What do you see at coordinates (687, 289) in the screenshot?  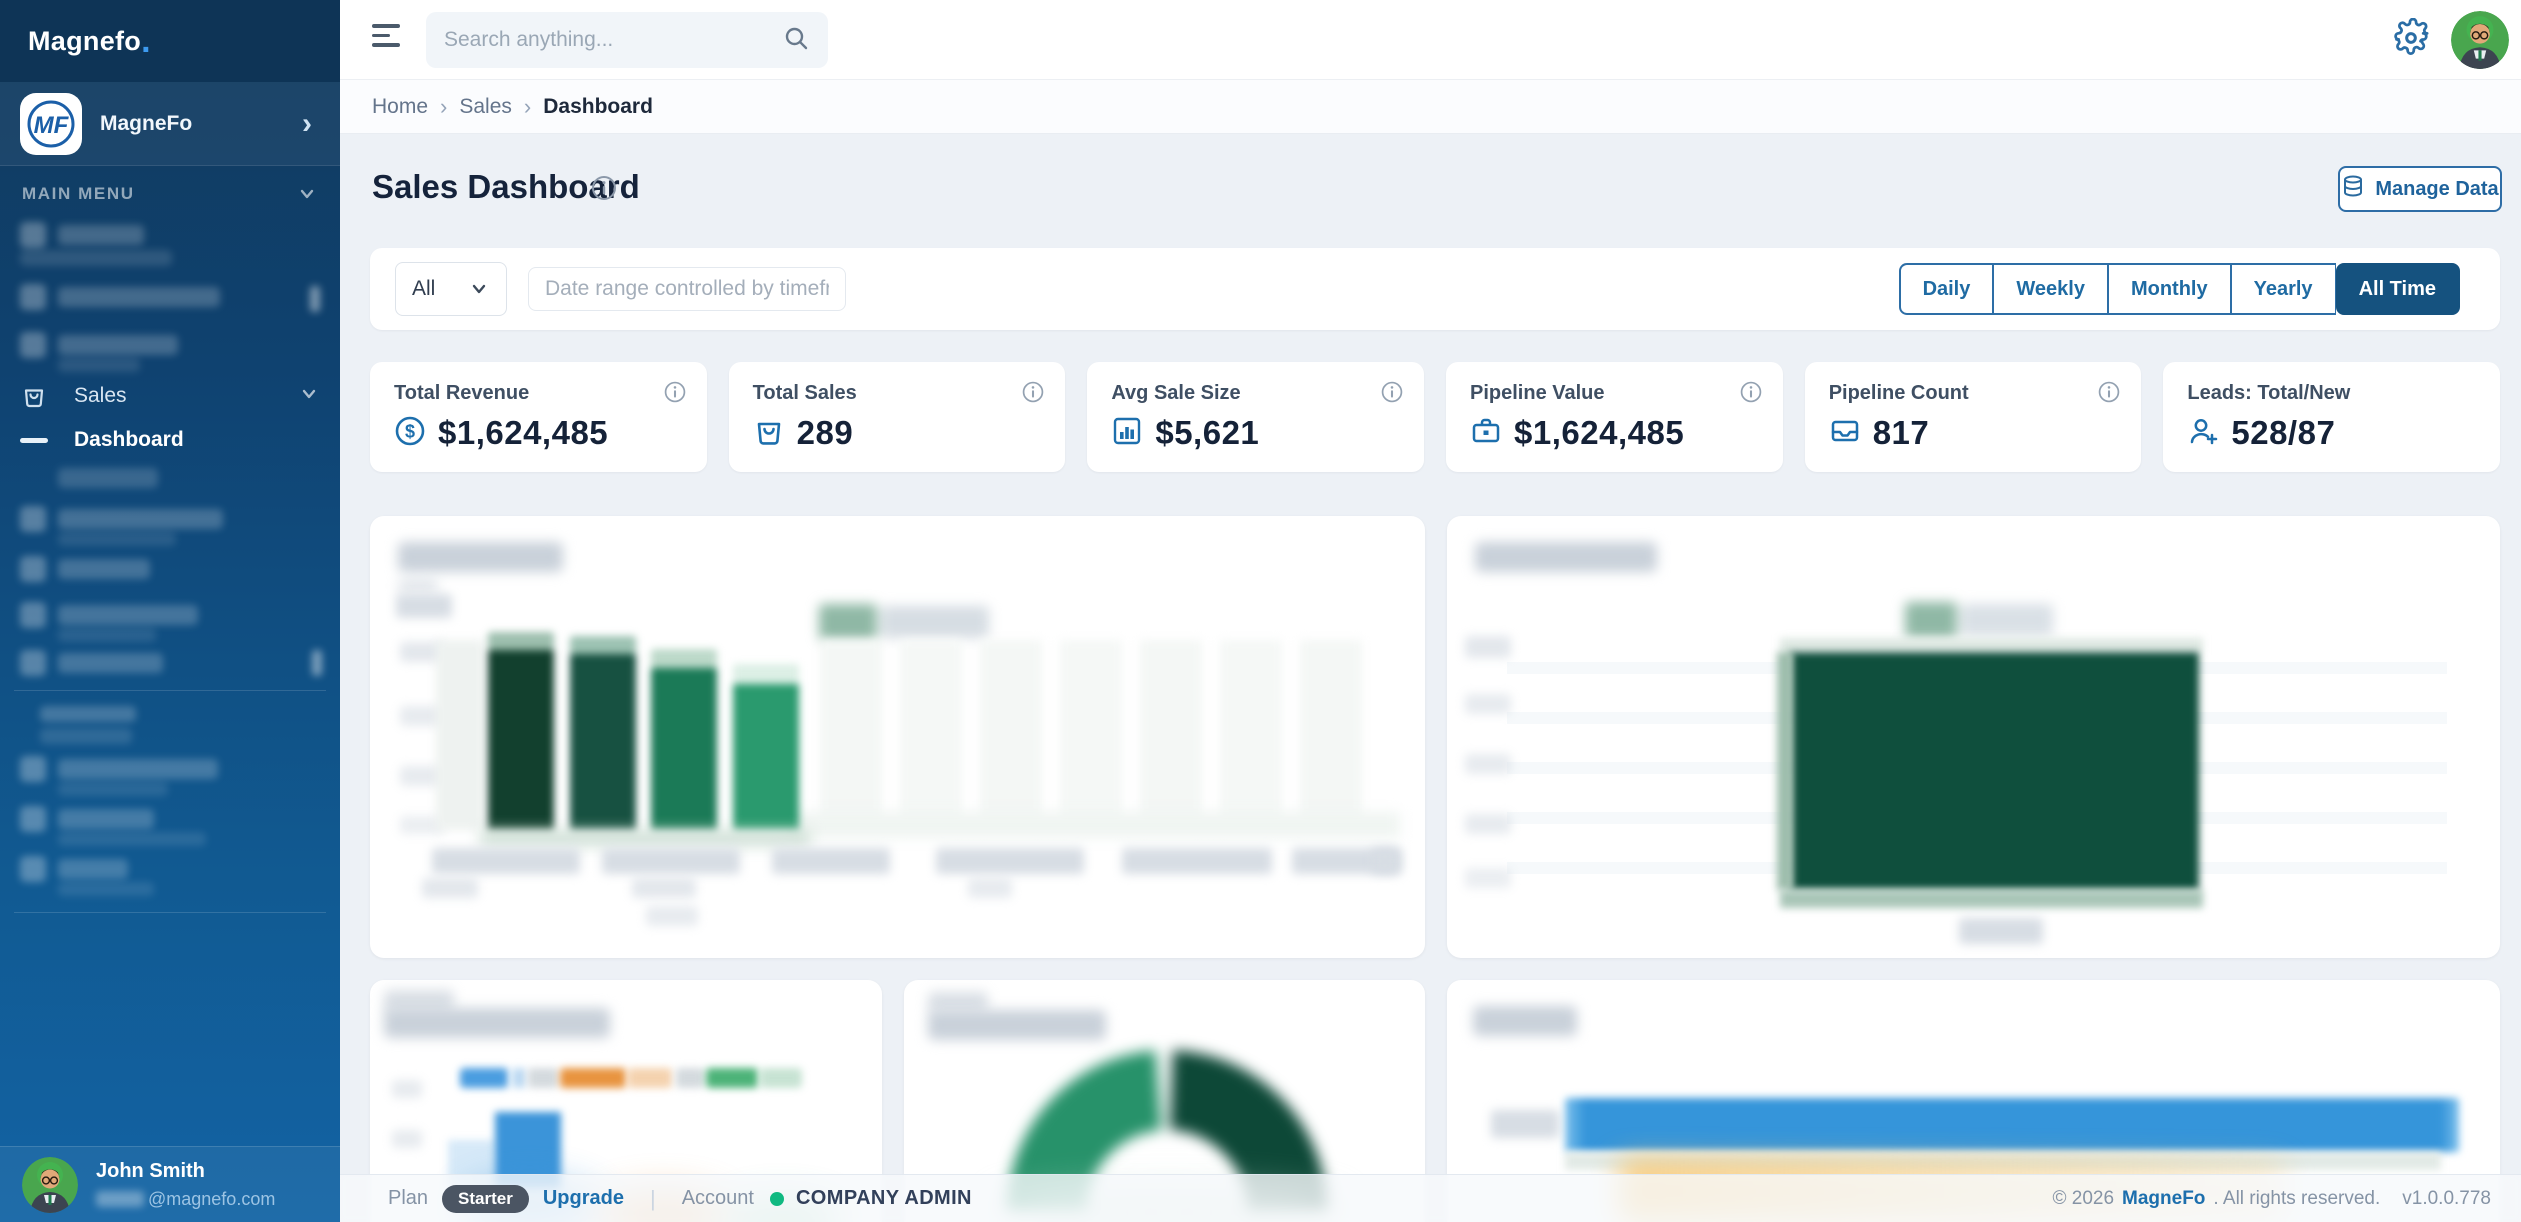 I see `date-range-input` at bounding box center [687, 289].